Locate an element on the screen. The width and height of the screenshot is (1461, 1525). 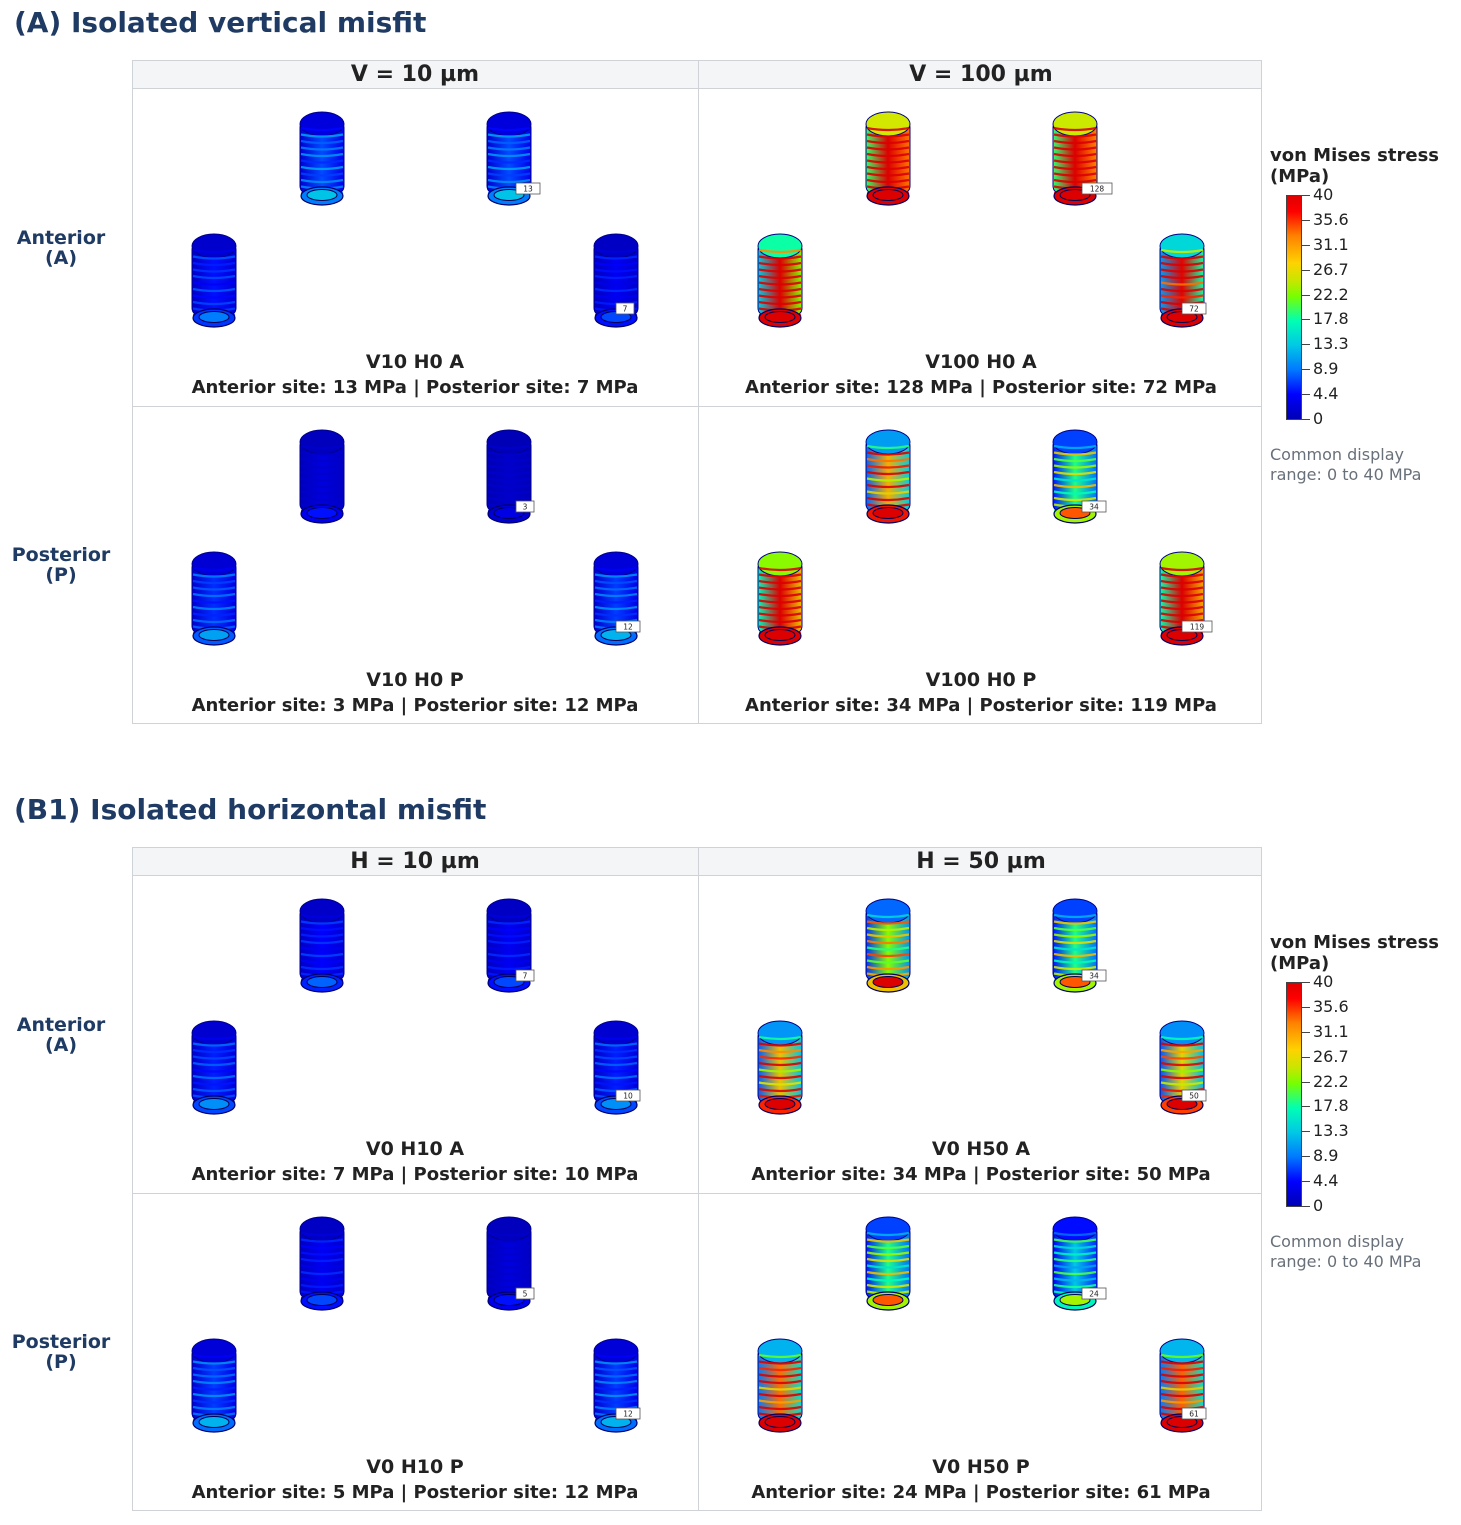
implant-render: 34 50 is located at coordinates (982, 1006).